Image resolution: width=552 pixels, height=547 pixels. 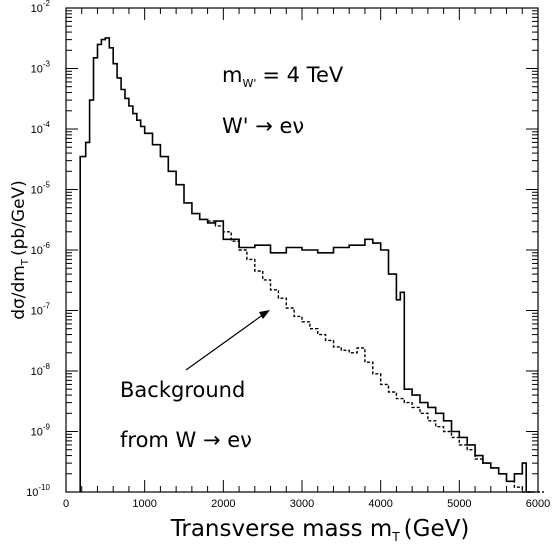 I want to click on x-tick-label: 6000, so click(x=538, y=504).